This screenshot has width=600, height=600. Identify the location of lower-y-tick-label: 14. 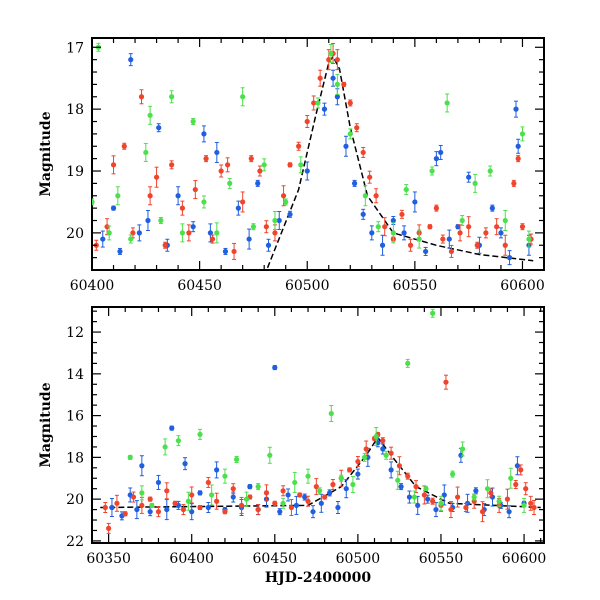
(75, 375).